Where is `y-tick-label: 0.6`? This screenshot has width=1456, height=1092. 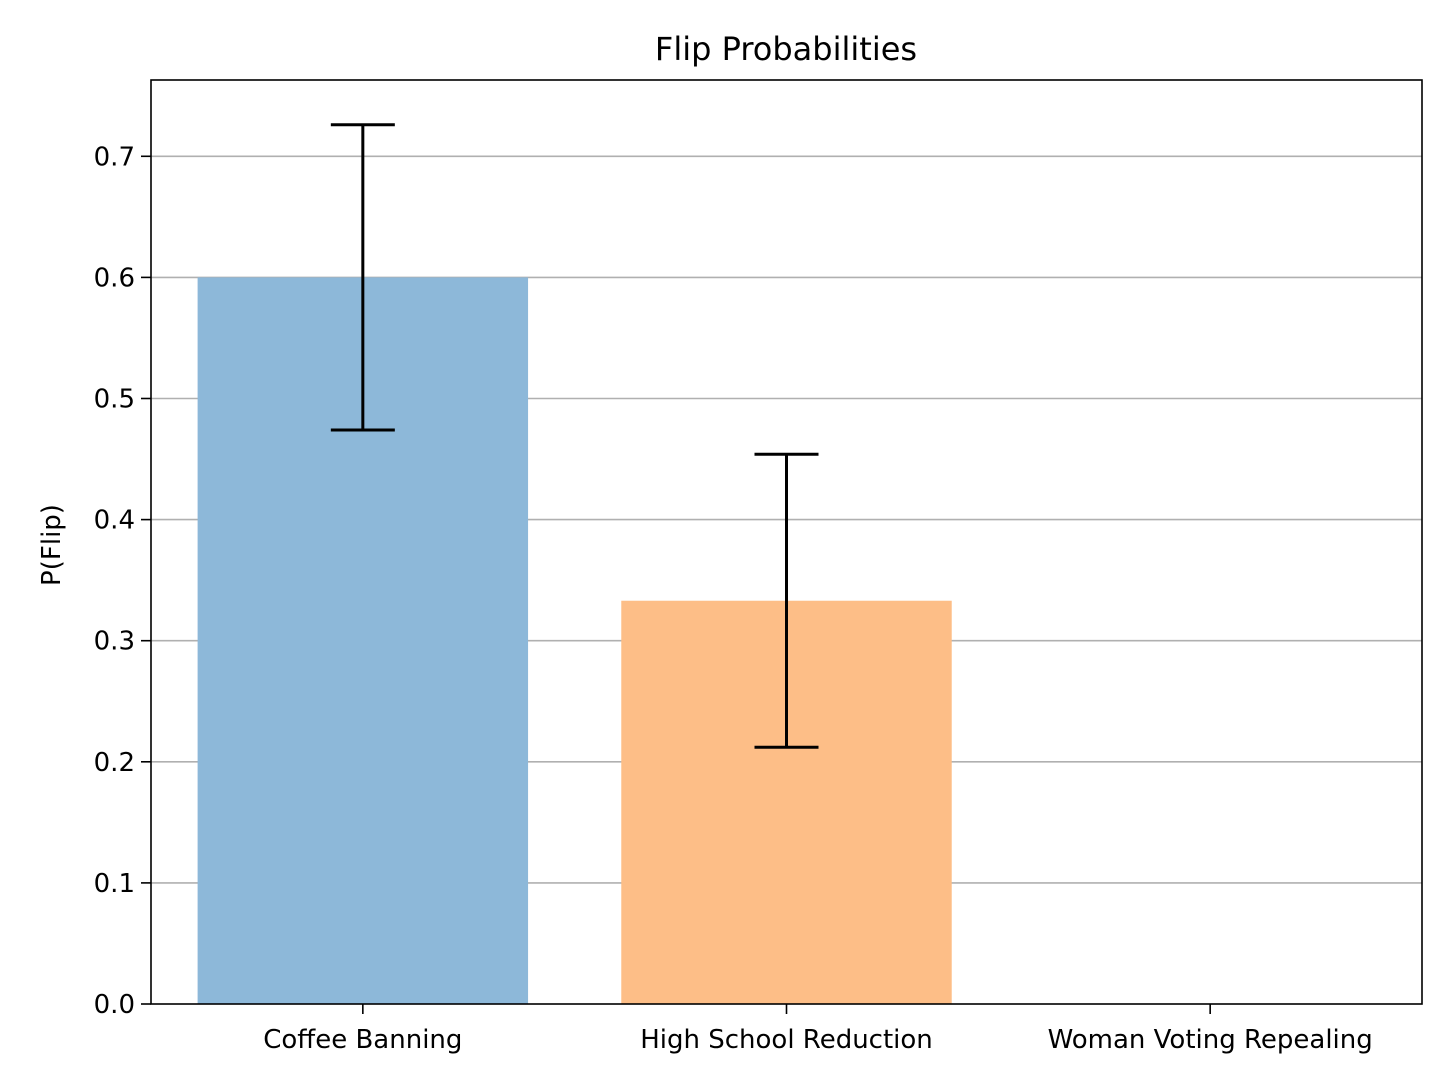
y-tick-label: 0.6 is located at coordinates (114, 278).